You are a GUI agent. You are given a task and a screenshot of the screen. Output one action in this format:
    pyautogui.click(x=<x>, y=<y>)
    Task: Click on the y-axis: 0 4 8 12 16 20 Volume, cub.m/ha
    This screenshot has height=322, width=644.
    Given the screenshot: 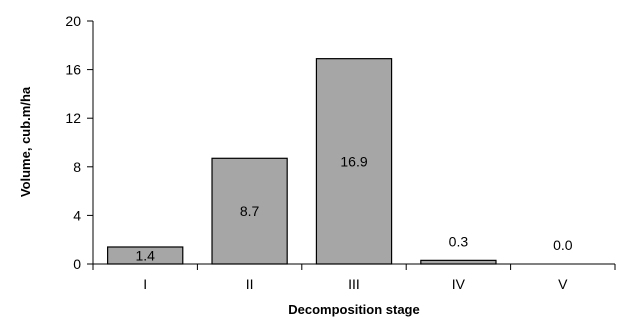 What is the action you would take?
    pyautogui.click(x=56, y=142)
    